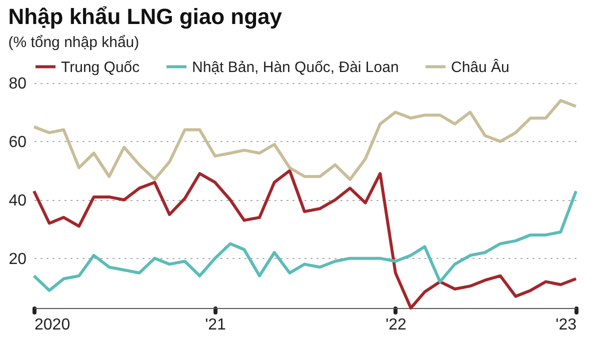 Image resolution: width=600 pixels, height=338 pixels. What do you see at coordinates (566, 325) in the screenshot?
I see `x-tick-label: '23` at bounding box center [566, 325].